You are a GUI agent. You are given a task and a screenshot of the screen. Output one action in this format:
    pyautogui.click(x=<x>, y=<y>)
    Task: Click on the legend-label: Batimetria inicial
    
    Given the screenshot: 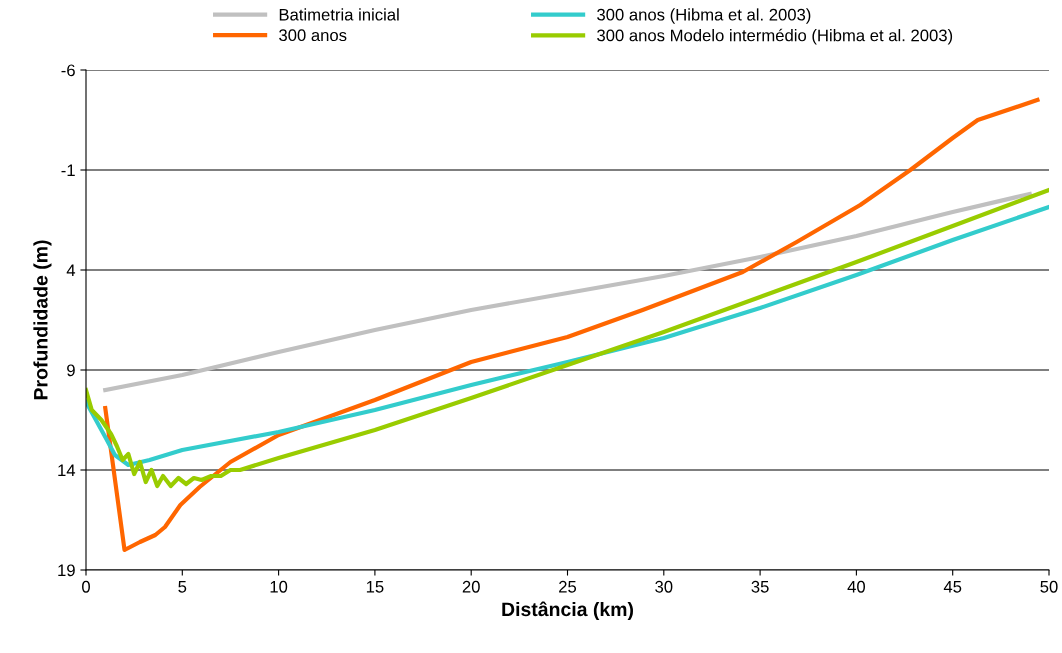 What is the action you would take?
    pyautogui.click(x=339, y=14)
    